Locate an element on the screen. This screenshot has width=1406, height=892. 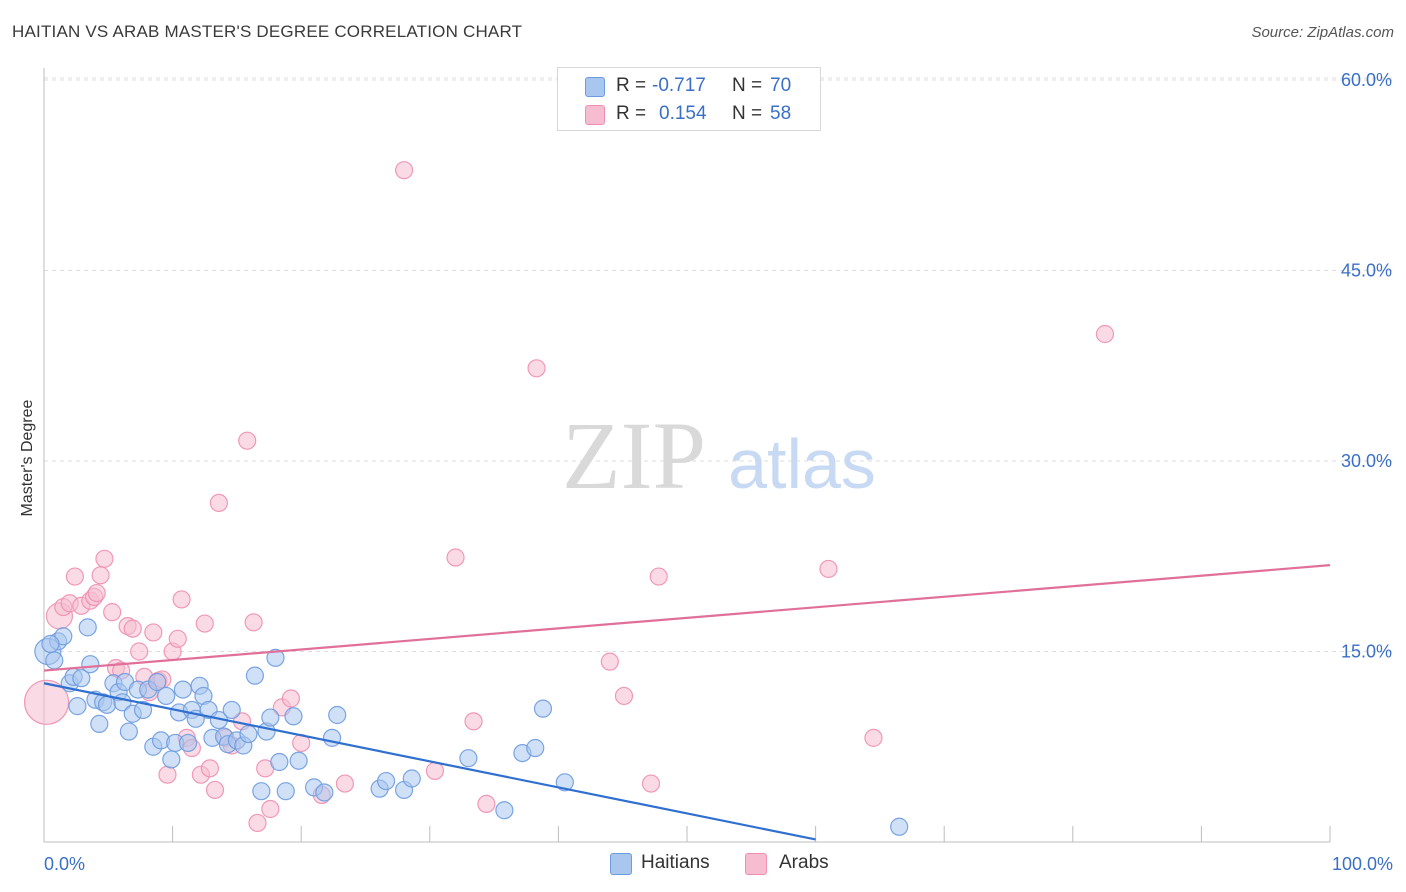
haitians-trend-line is located at coordinates (429, 761).